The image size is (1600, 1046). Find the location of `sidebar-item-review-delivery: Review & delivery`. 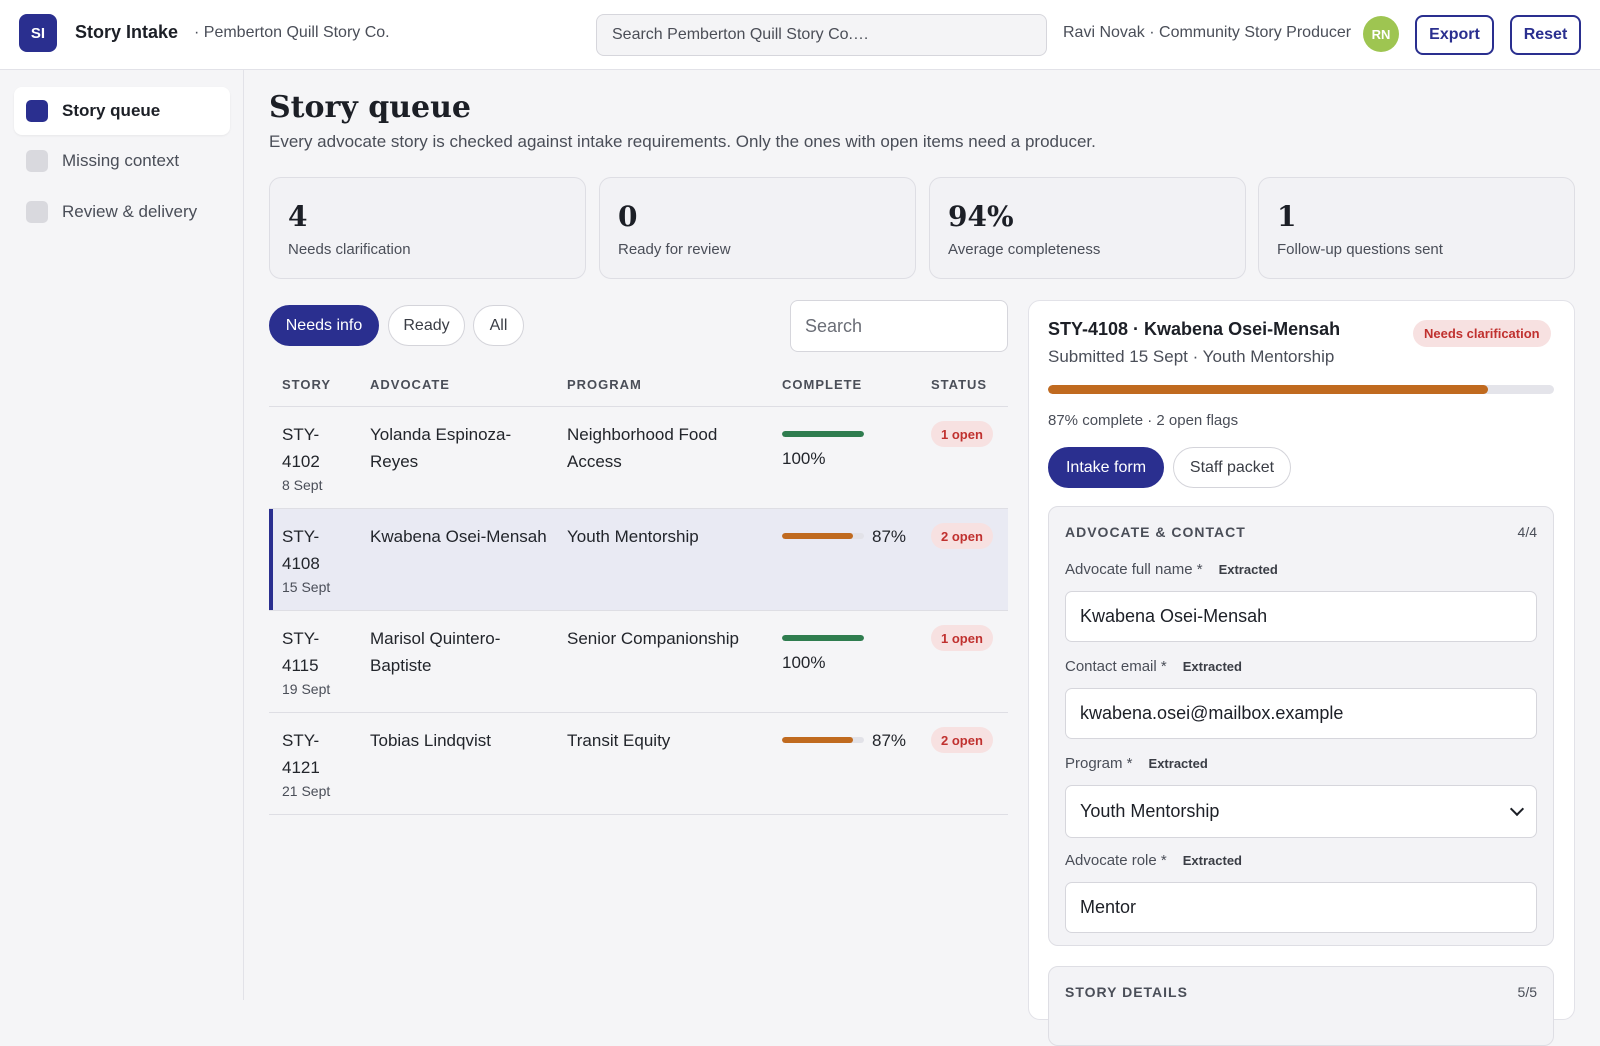

sidebar-item-review-delivery: Review & delivery is located at coordinates (122, 212).